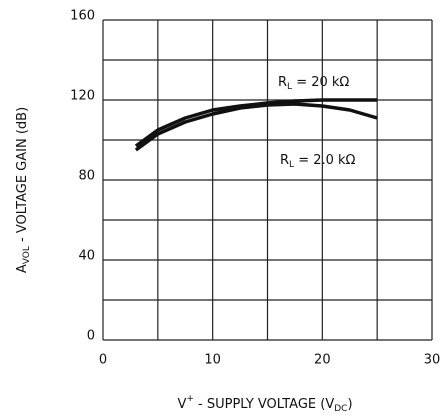 The height and width of the screenshot is (418, 443). What do you see at coordinates (181, 404) in the screenshot?
I see `x-label-part: V` at bounding box center [181, 404].